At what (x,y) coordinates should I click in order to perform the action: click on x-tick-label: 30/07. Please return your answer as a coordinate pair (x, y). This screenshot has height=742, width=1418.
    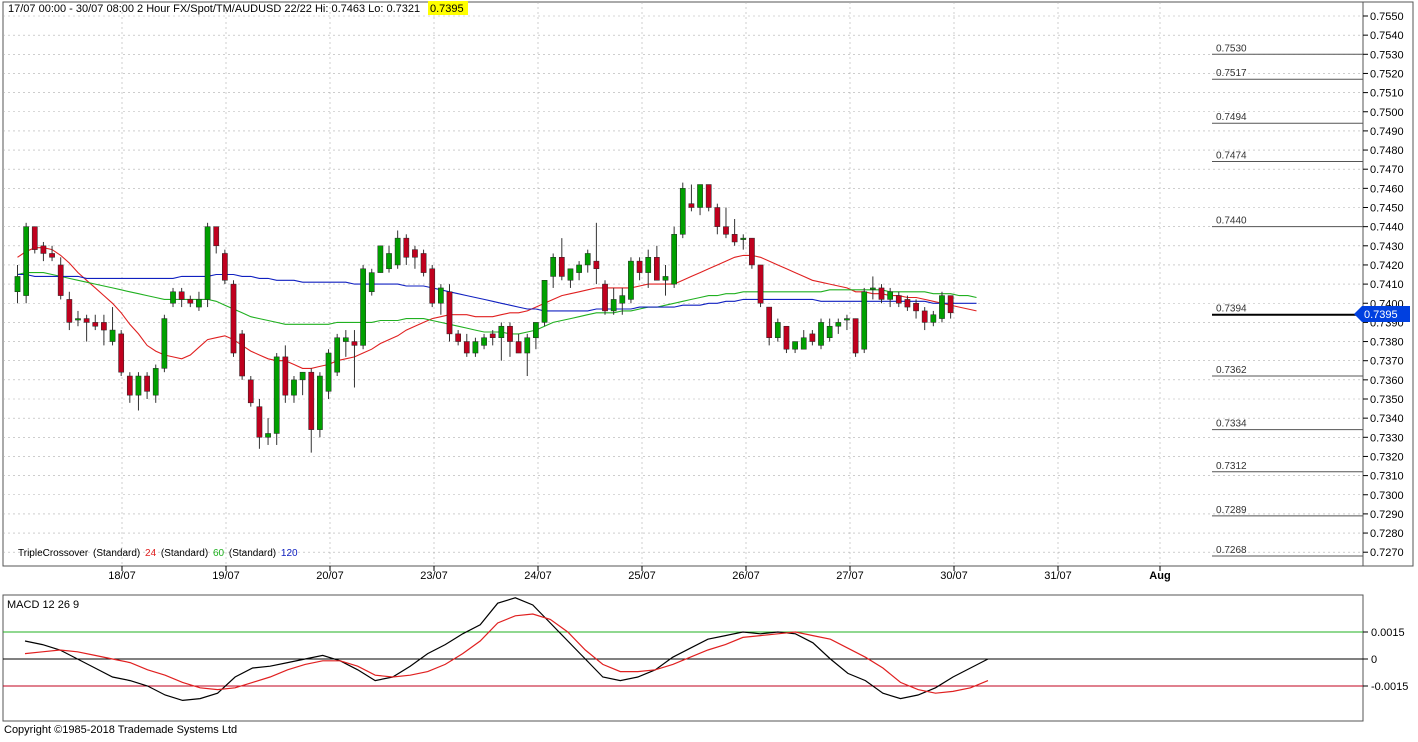
    Looking at the image, I should click on (954, 576).